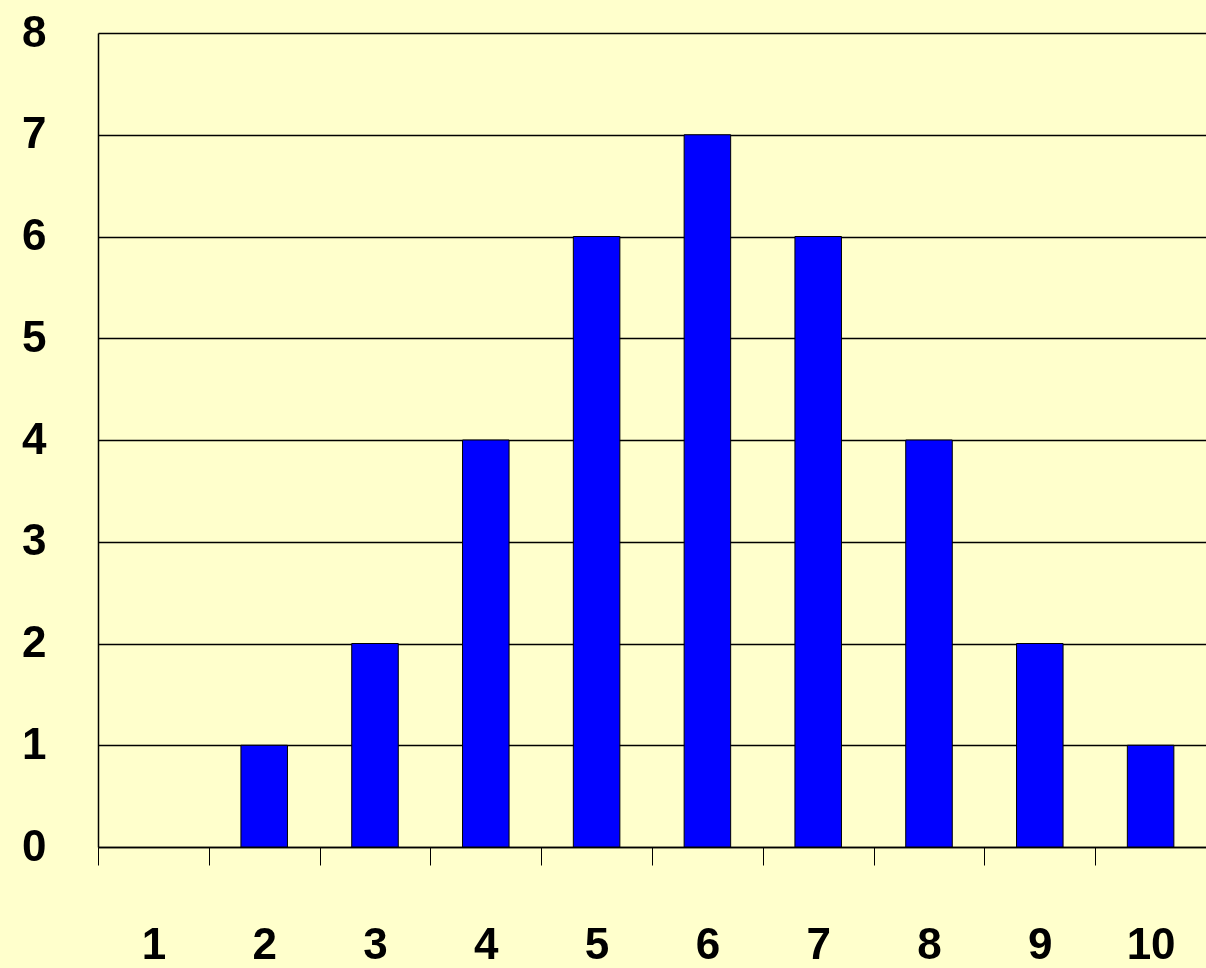 This screenshot has width=1206, height=968. I want to click on x-tick-label: 3, so click(375, 943).